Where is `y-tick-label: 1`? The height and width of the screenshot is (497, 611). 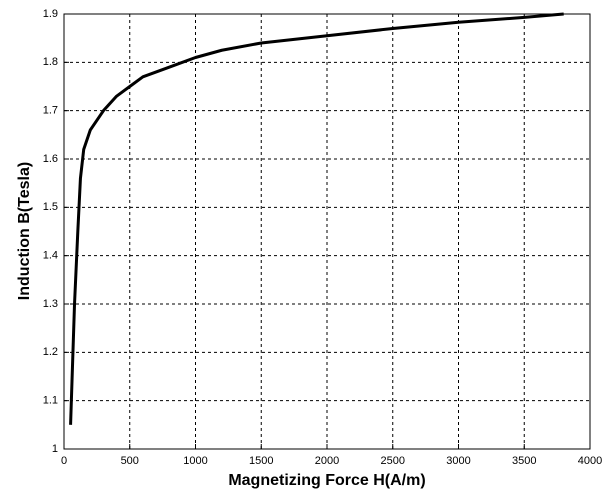 y-tick-label: 1 is located at coordinates (55, 449).